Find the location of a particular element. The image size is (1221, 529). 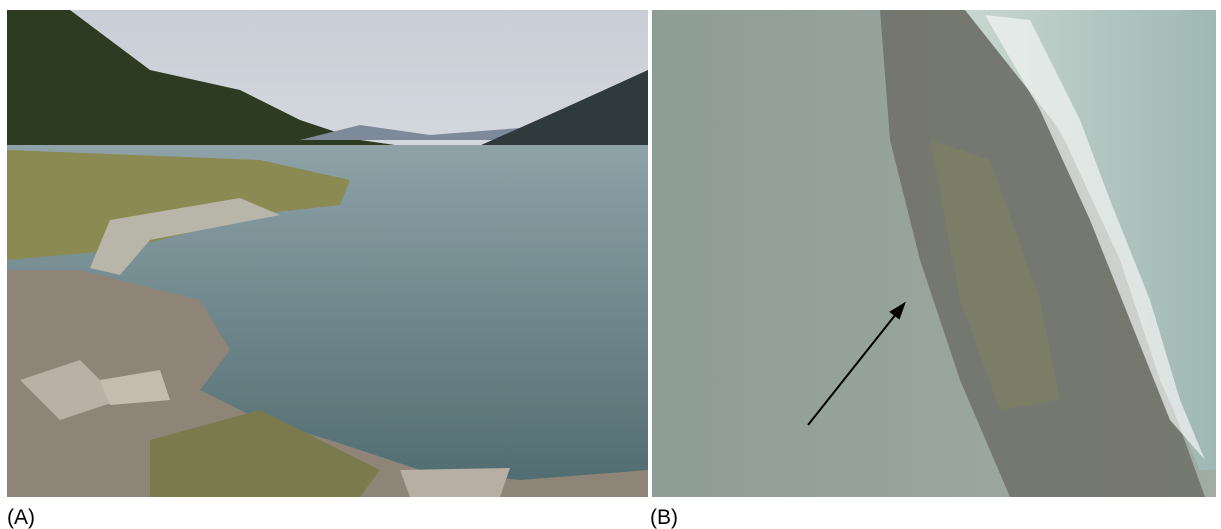

panel-label: (B) is located at coordinates (664, 517).